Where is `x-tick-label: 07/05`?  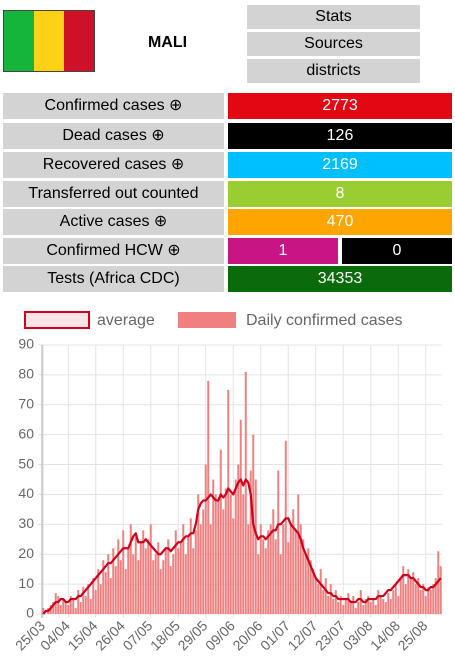
x-tick-label: 07/05 is located at coordinates (137, 635).